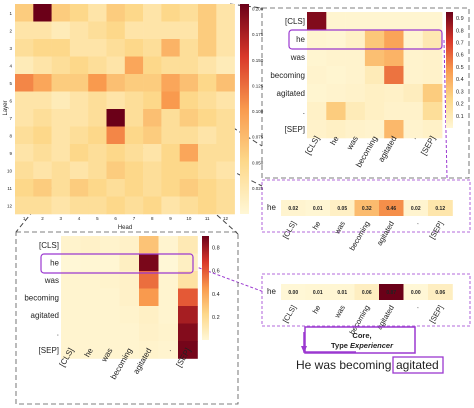 The width and height of the screenshot is (474, 408). What do you see at coordinates (361, 335) in the screenshot?
I see `annotation-role-text: Core,` at bounding box center [361, 335].